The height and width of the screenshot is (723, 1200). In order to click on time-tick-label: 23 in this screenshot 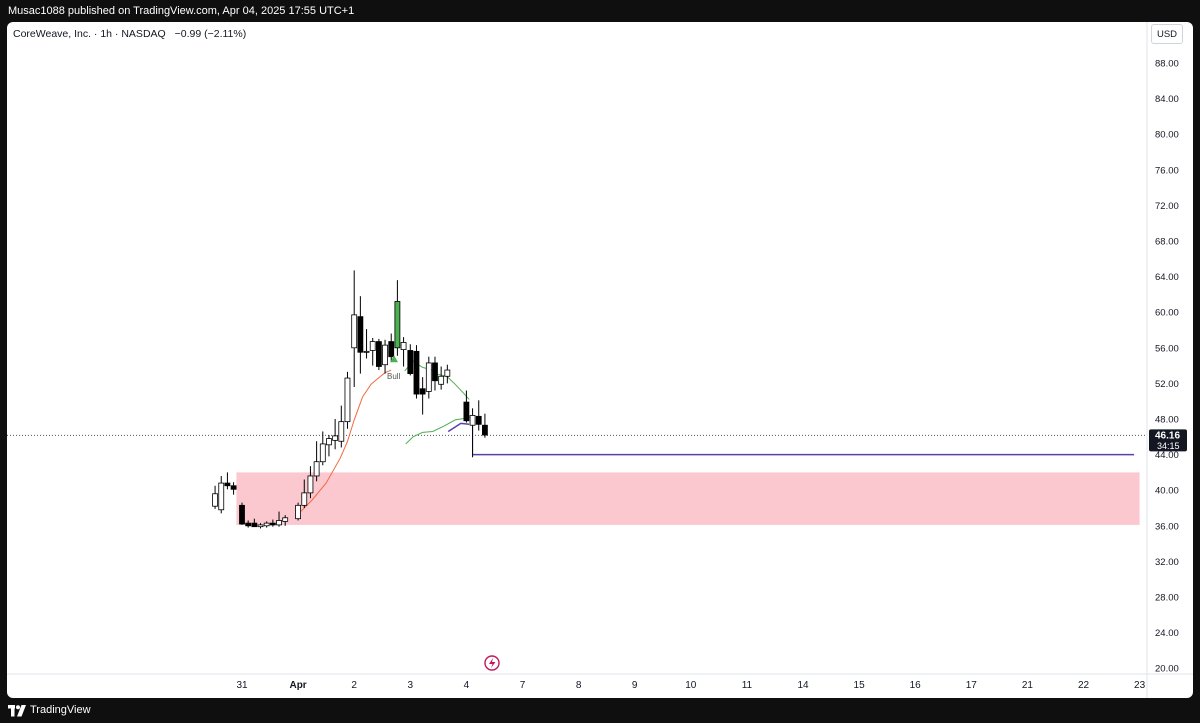, I will do `click(1140, 685)`.